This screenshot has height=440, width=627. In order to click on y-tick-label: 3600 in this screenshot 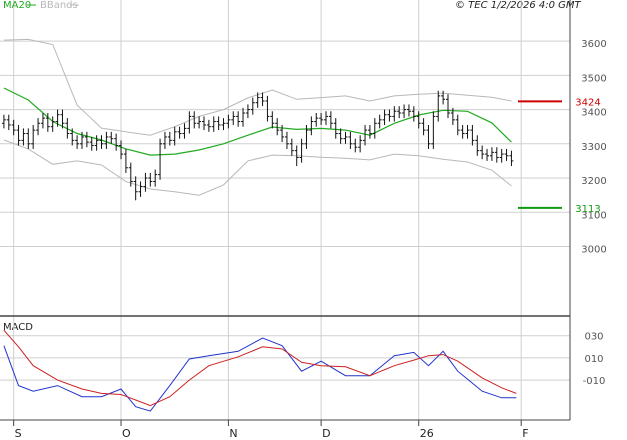, I will do `click(593, 44)`.